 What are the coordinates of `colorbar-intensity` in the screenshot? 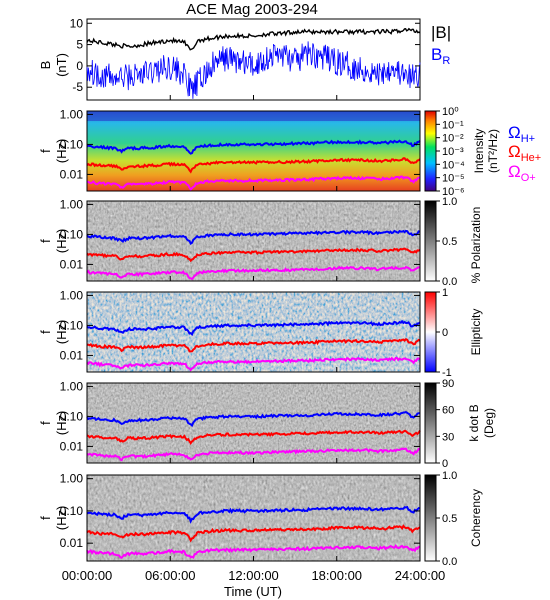 It's located at (430, 151).